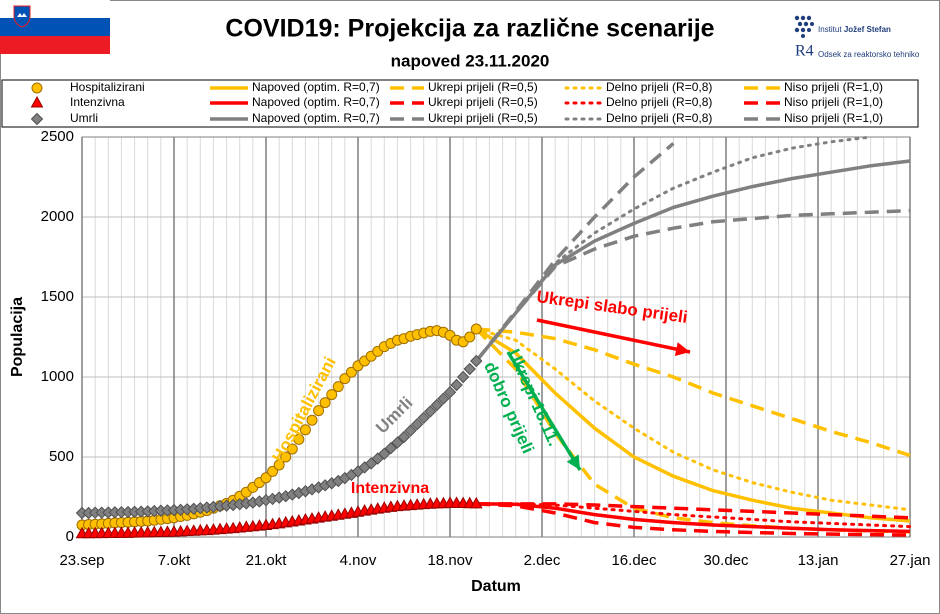  I want to click on logo-text: Institut Jožef Stefan, so click(854, 29).